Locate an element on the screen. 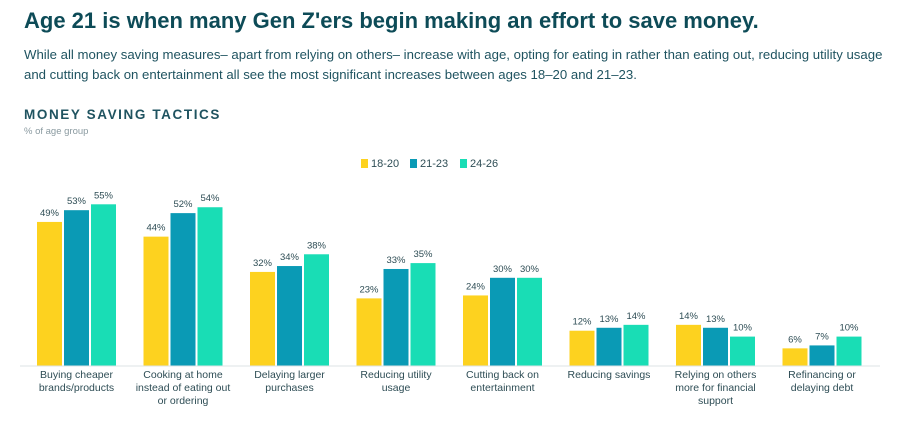 The width and height of the screenshot is (900, 439). bar-21-23-cat3 is located at coordinates (289, 316).